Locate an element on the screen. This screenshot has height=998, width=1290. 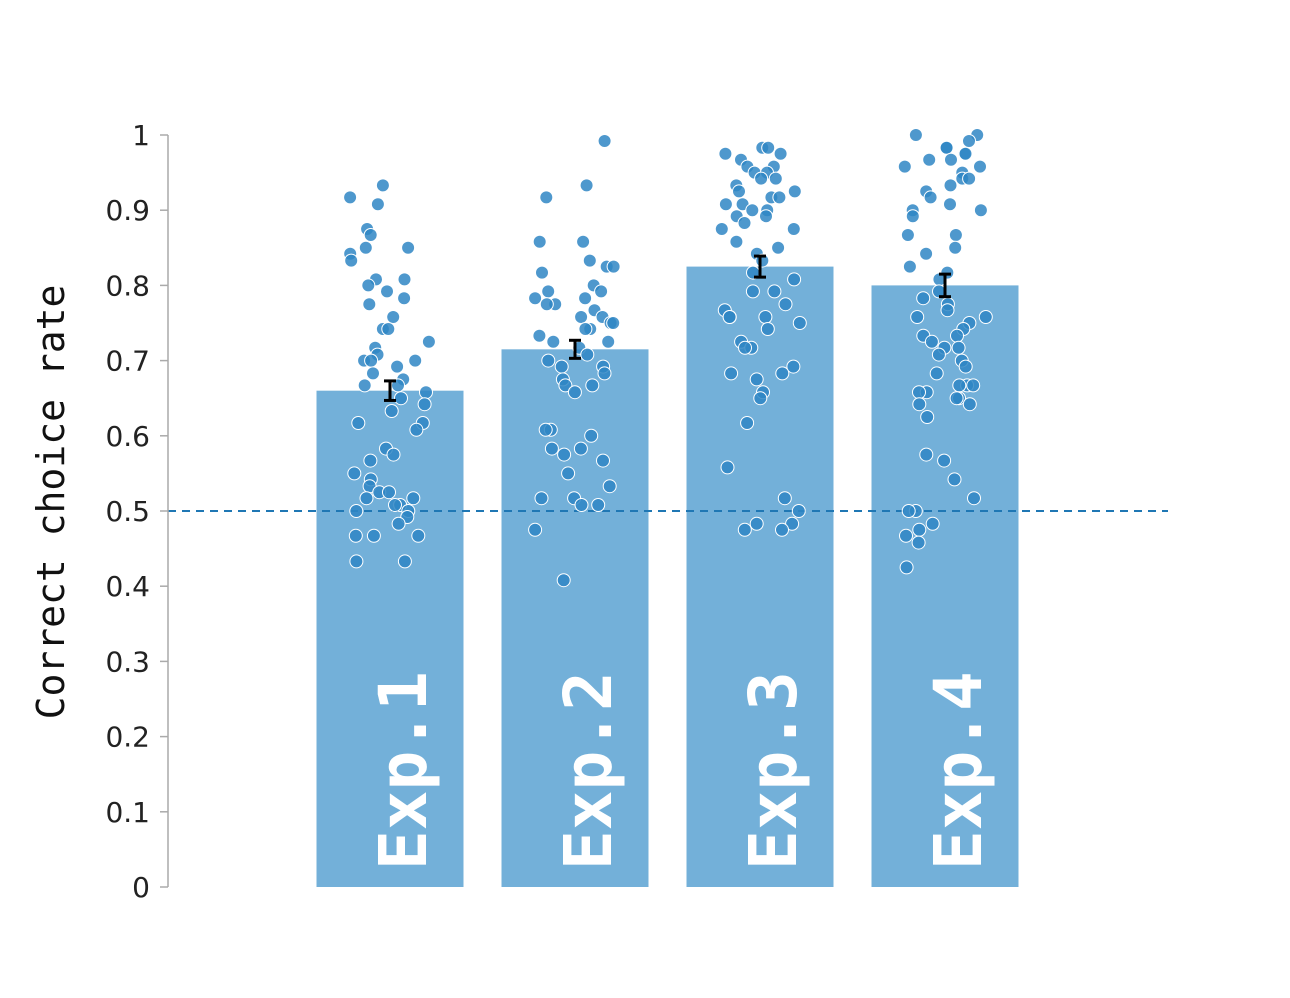
error-bars is located at coordinates (667, 328).